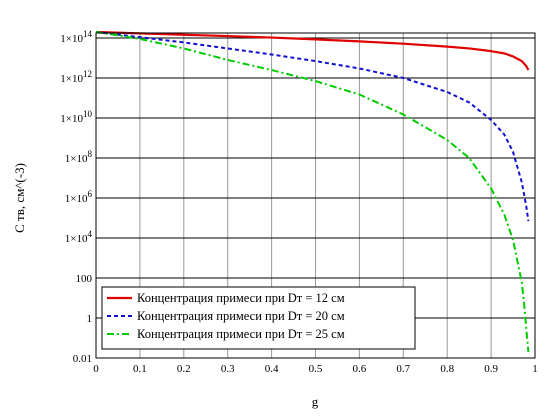  Describe the element at coordinates (96, 369) in the screenshot. I see `x-tick-label: 0` at that location.